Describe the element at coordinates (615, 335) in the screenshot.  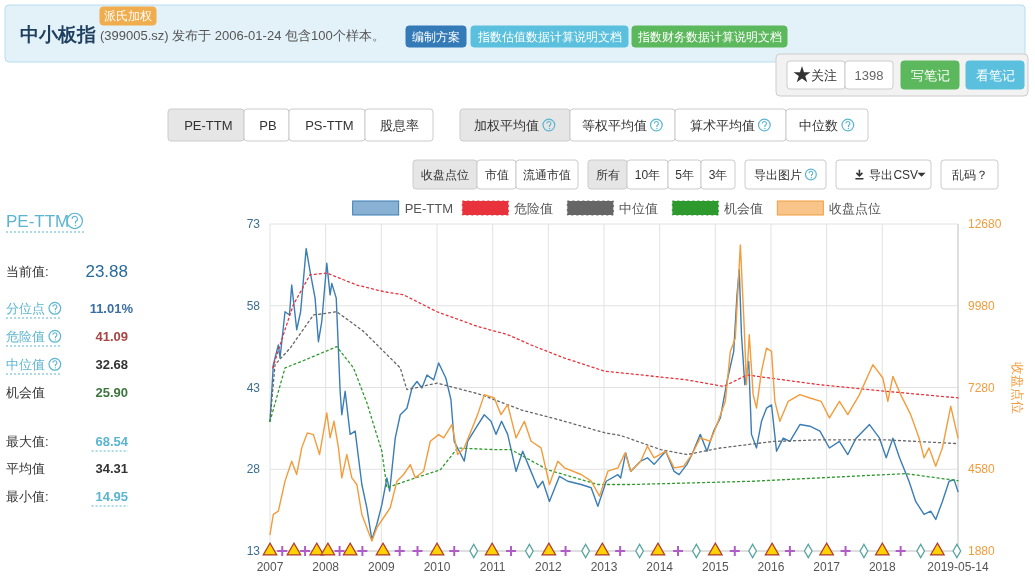
I see `line-series` at that location.